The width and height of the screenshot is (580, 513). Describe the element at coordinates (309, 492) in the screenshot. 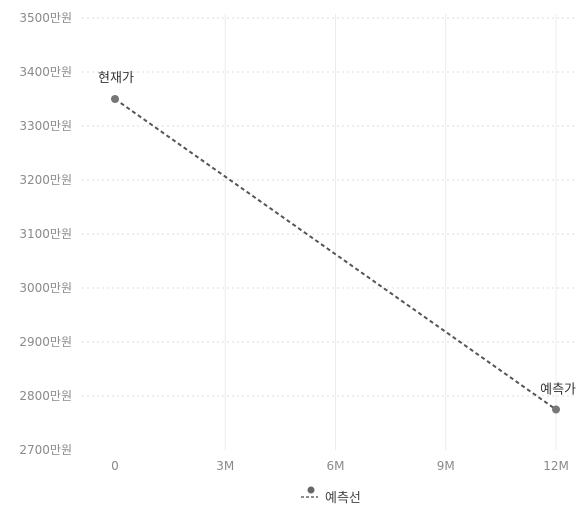

I see `legend-marker-icon` at that location.